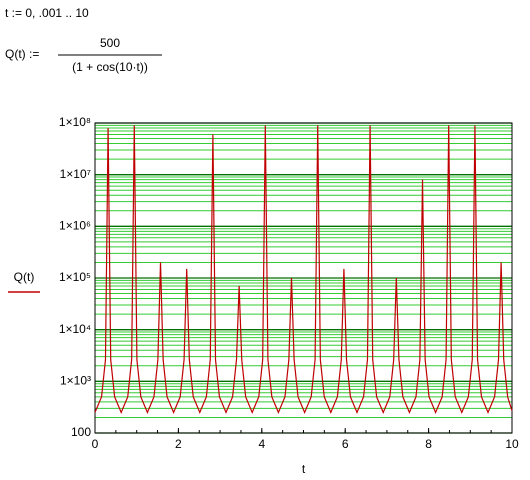 The width and height of the screenshot is (530, 480). I want to click on y-tick-label: 1×10⁵, so click(75, 277).